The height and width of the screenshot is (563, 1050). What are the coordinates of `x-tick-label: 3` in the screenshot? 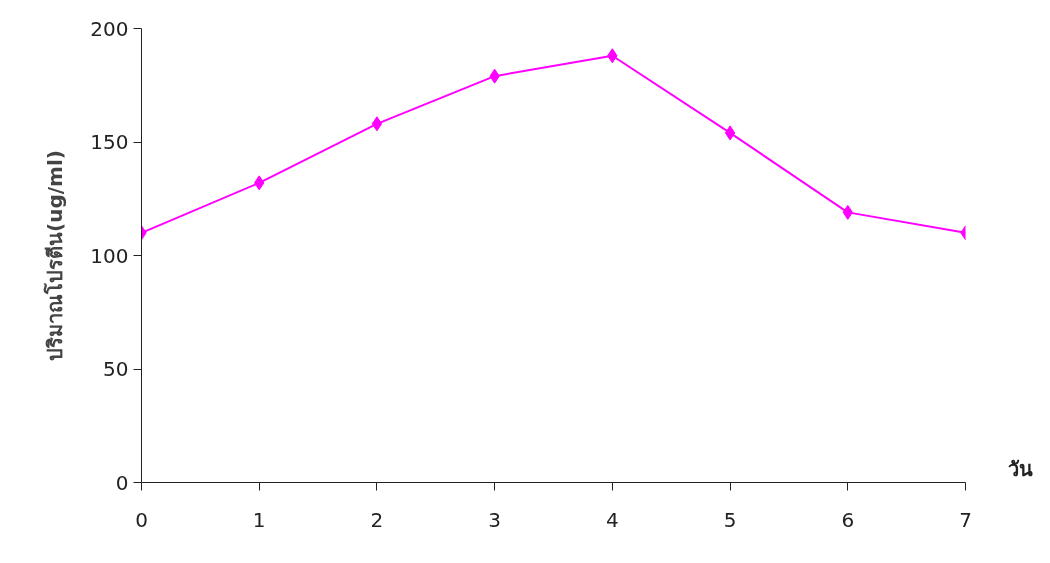 It's located at (495, 519).